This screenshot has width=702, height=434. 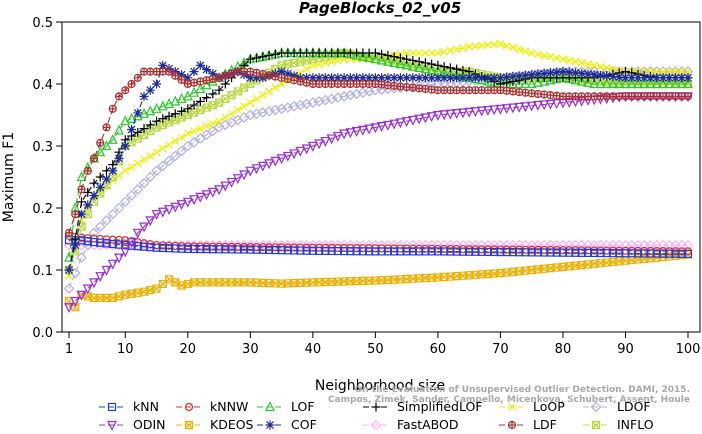 I want to click on x-tick-label: 50, so click(x=375, y=349).